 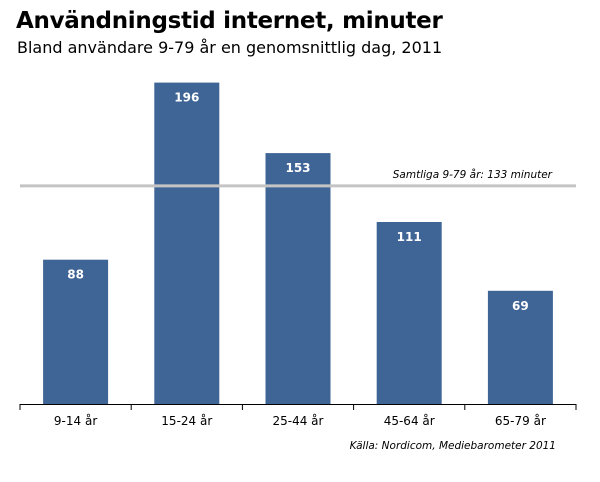 I want to click on bar-value-label-4: 111, so click(x=409, y=237).